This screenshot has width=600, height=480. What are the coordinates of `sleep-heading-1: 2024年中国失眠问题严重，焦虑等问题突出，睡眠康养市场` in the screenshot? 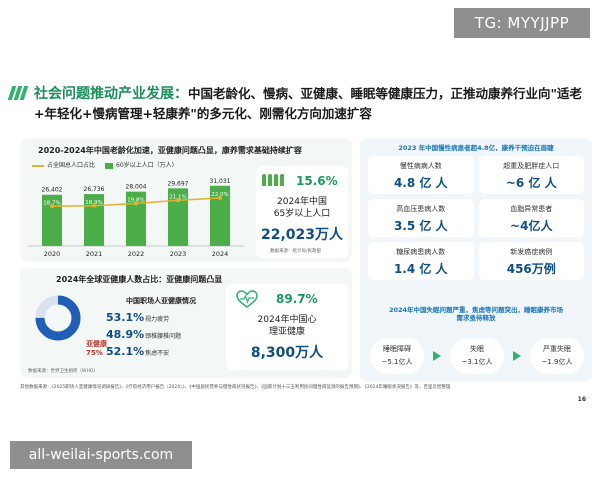 It's located at (476, 310).